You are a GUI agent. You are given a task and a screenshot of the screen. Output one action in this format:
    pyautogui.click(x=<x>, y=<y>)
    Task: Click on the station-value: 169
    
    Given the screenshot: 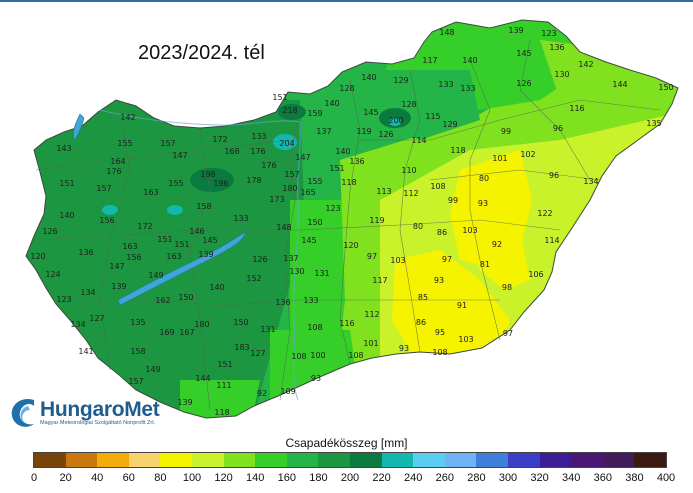 What is the action you would take?
    pyautogui.click(x=166, y=332)
    